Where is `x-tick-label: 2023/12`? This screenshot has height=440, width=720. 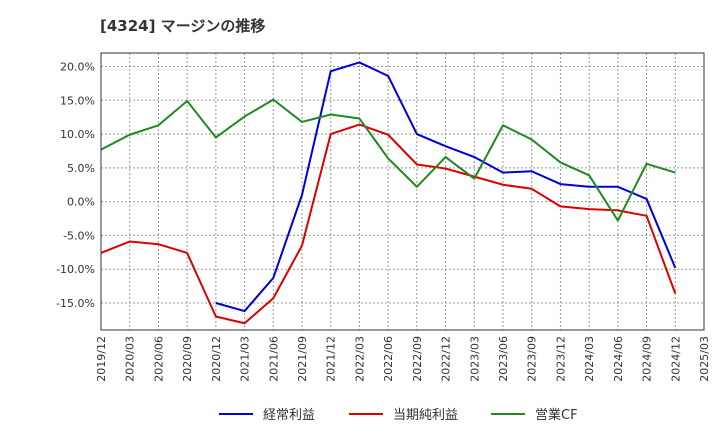
x-tick-label: 2023/12 is located at coordinates (560, 359).